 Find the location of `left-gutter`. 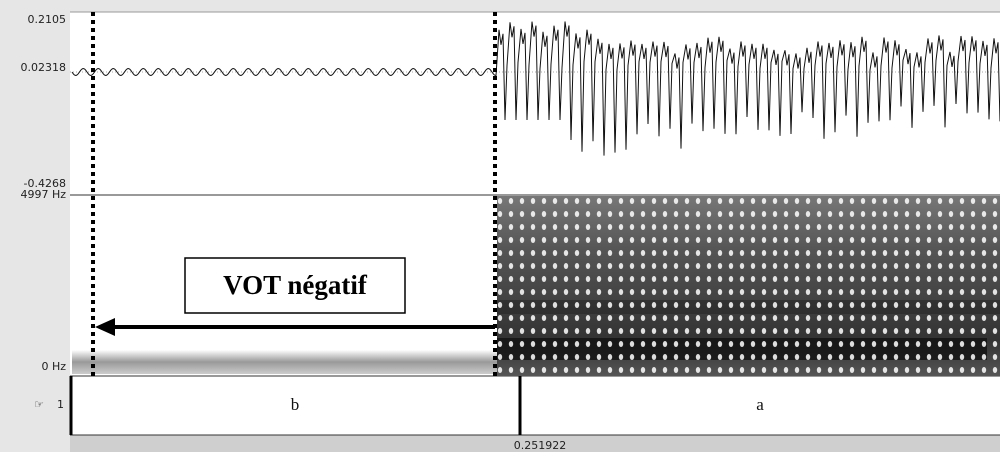

left-gutter is located at coordinates (35, 226).